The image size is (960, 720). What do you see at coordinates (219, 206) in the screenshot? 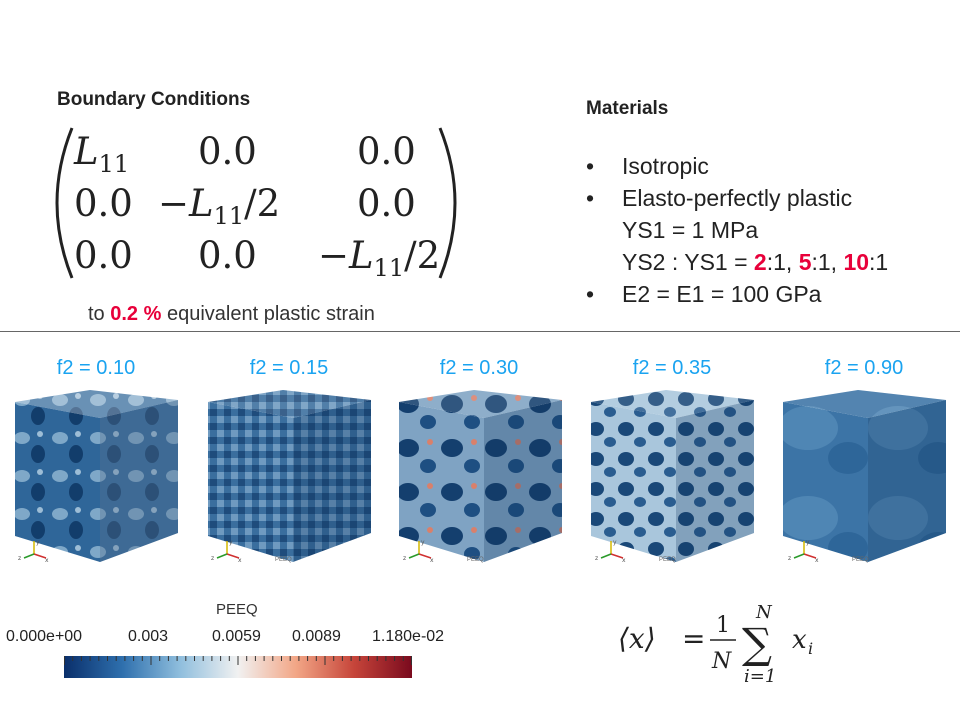
I see `matrix-cell-2-2: −L11/2` at bounding box center [219, 206].